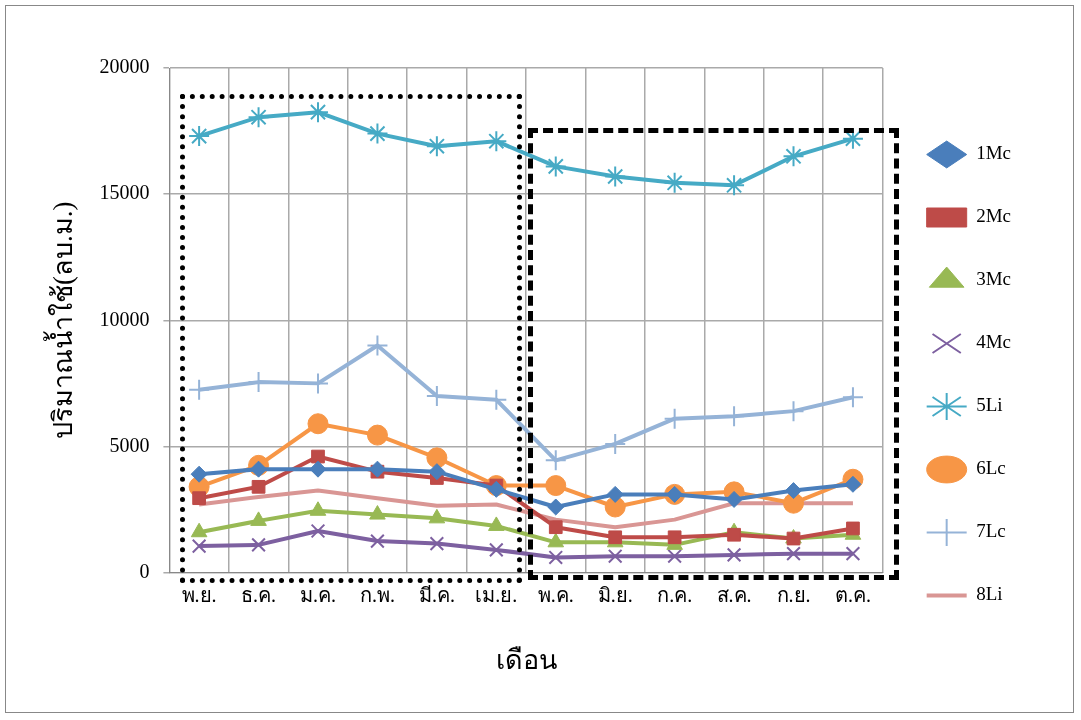 The height and width of the screenshot is (720, 1081). What do you see at coordinates (259, 594) in the screenshot?
I see `x-tick-label: ธ.ค.` at bounding box center [259, 594].